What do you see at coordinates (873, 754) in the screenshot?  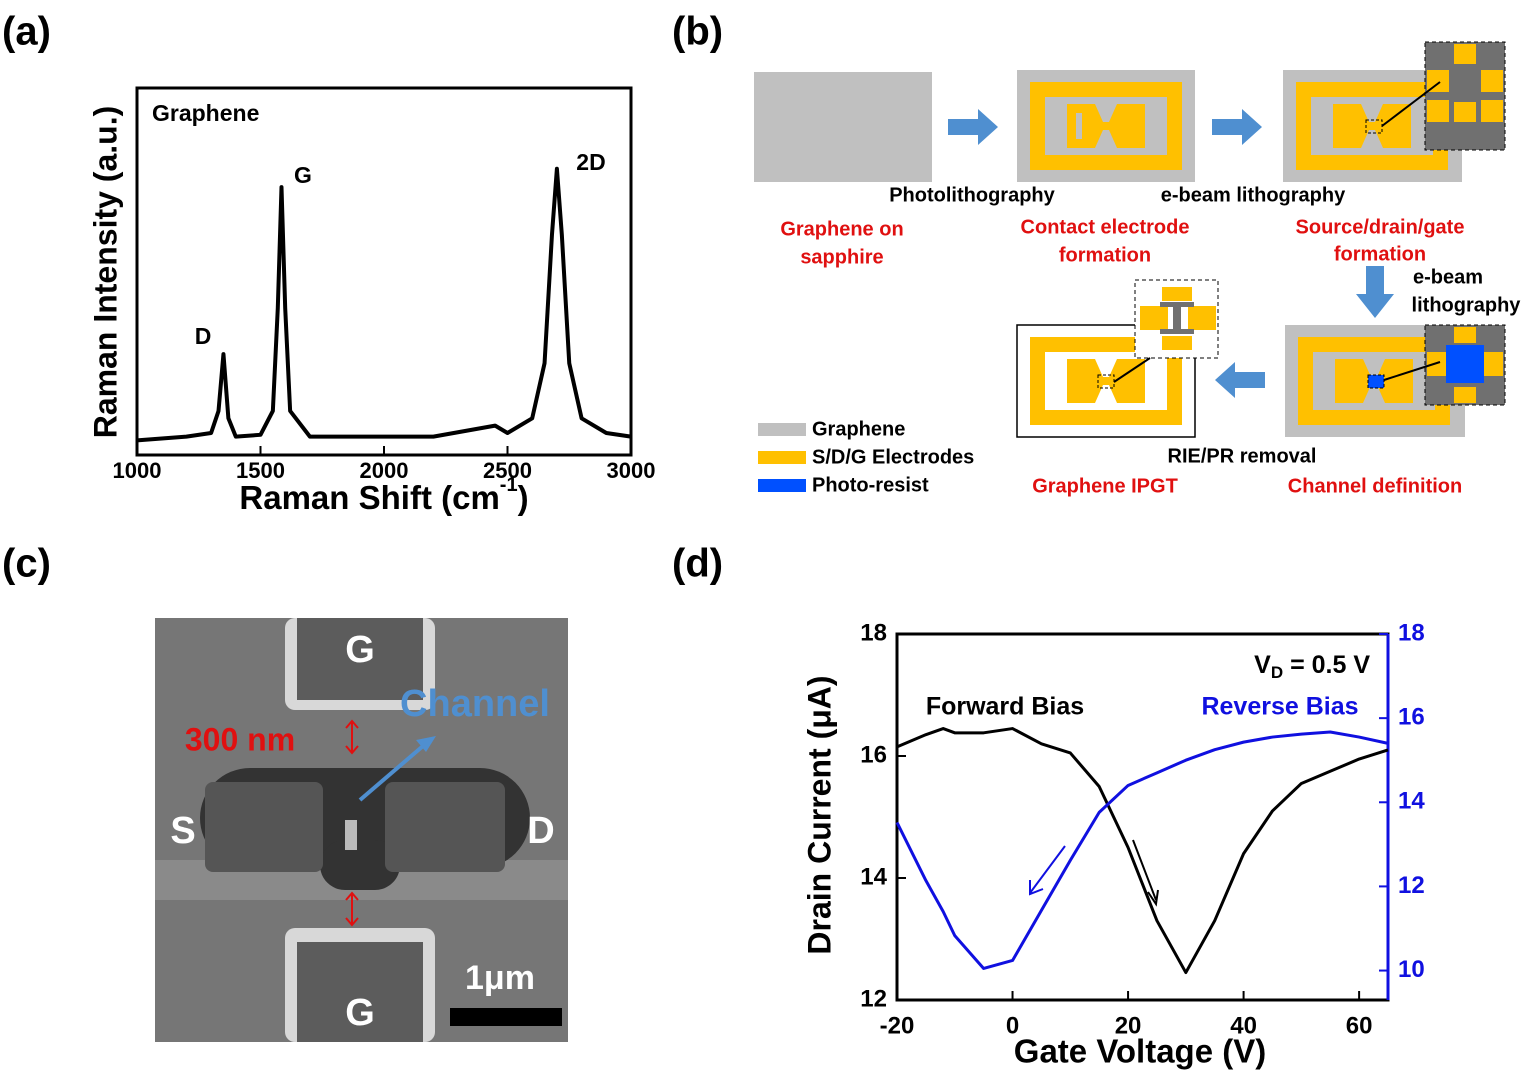 I see `y-tick-label: 16` at bounding box center [873, 754].